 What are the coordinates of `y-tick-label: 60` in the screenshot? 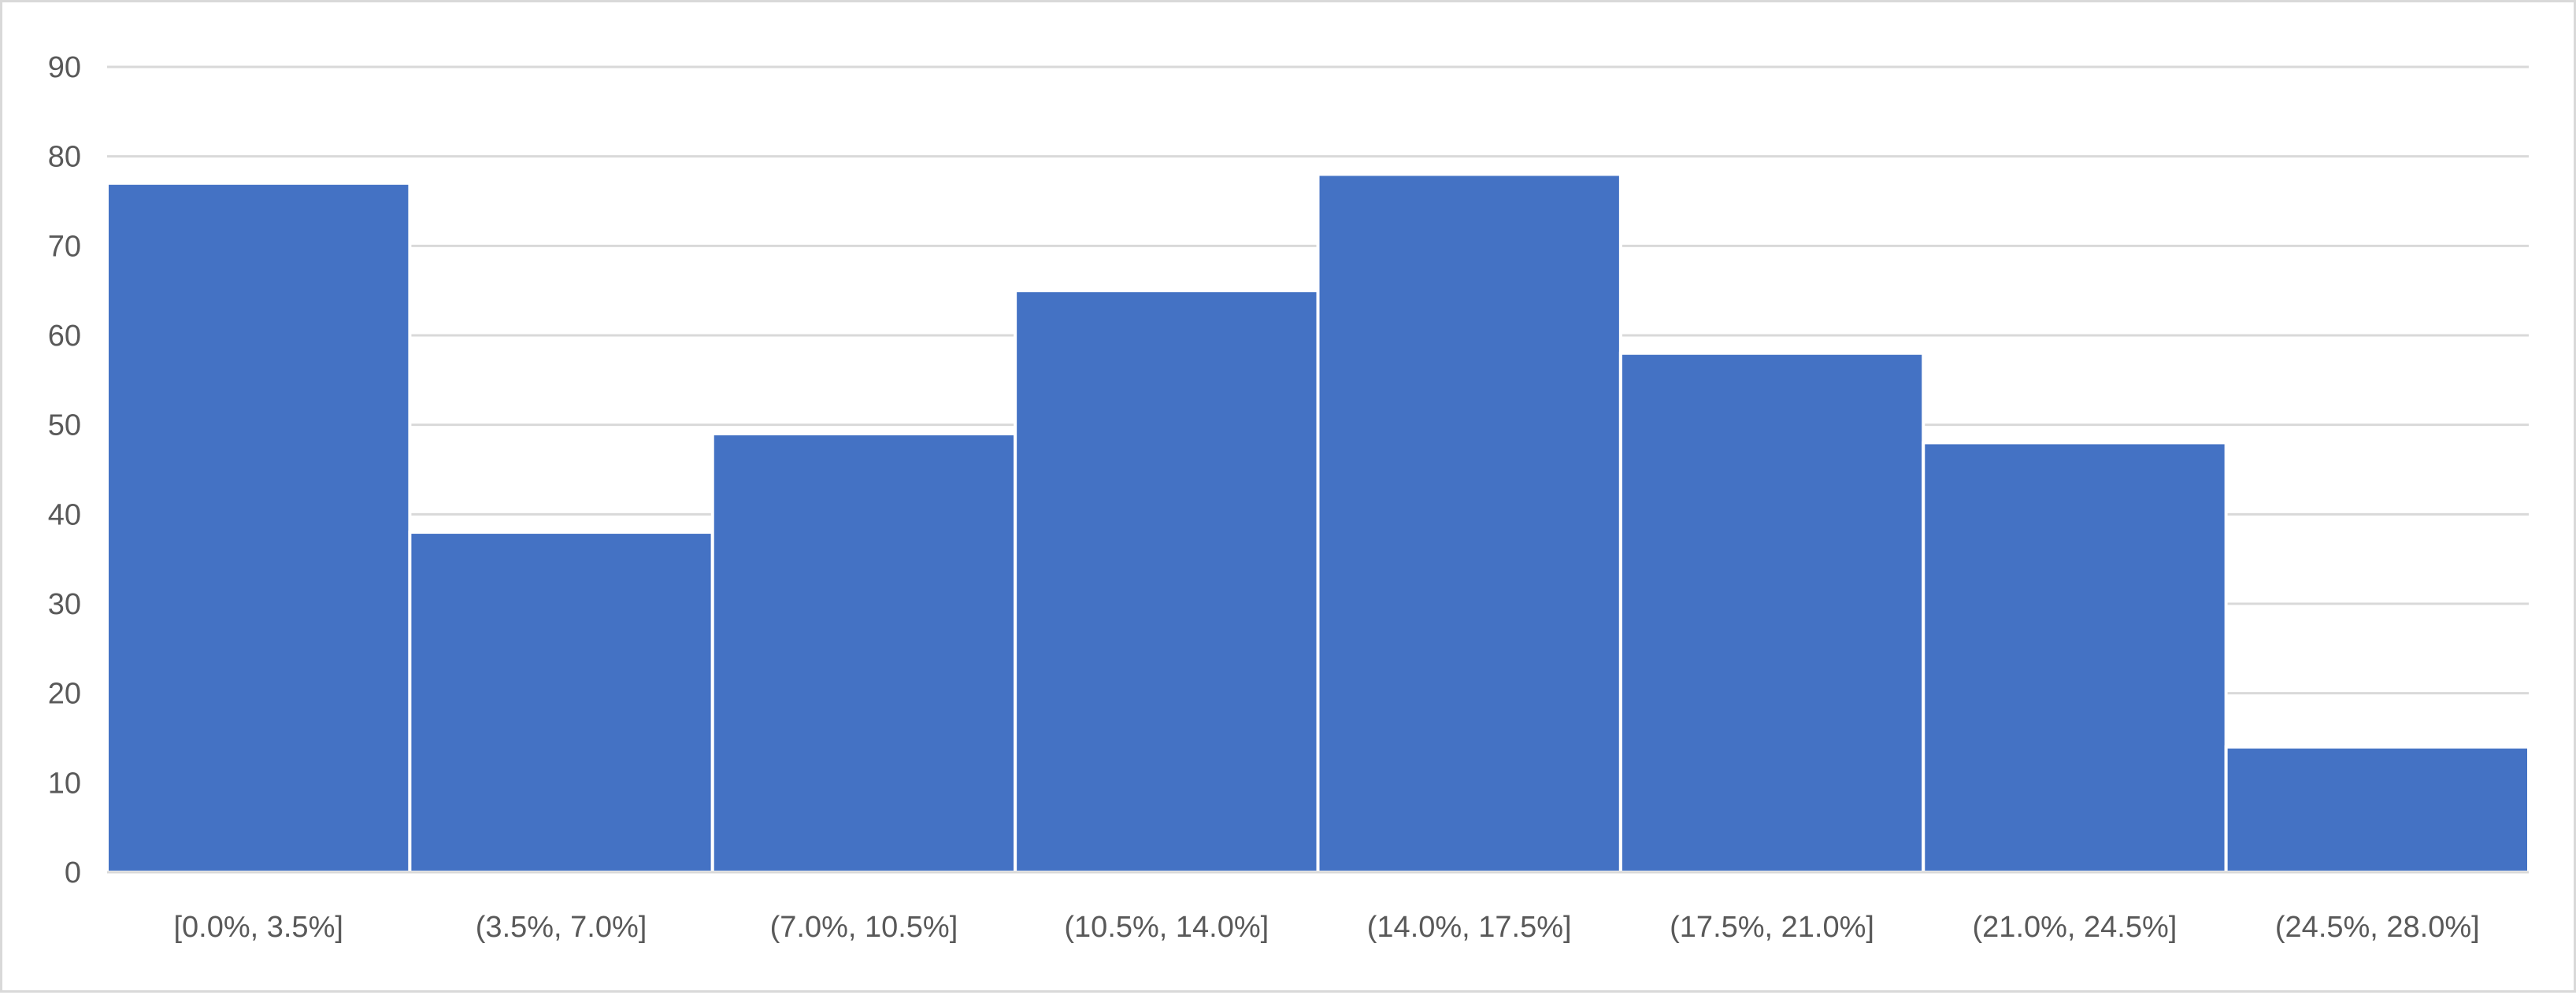 It's located at (64, 336).